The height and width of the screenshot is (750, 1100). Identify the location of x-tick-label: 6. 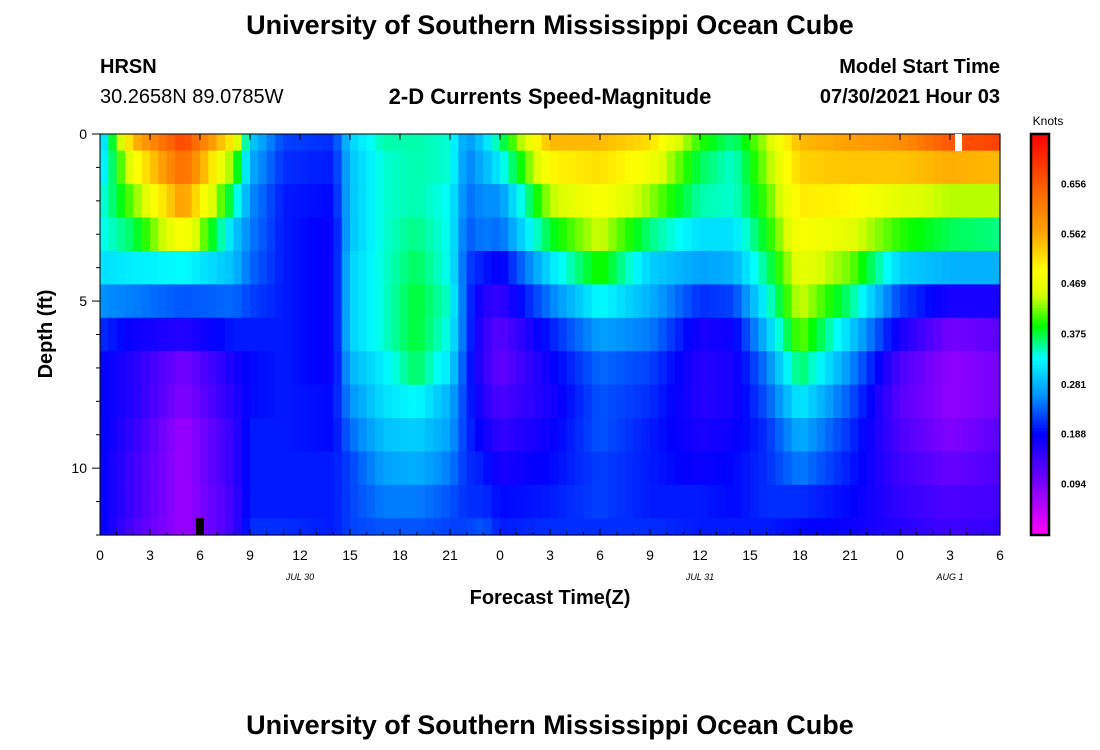
(200, 555).